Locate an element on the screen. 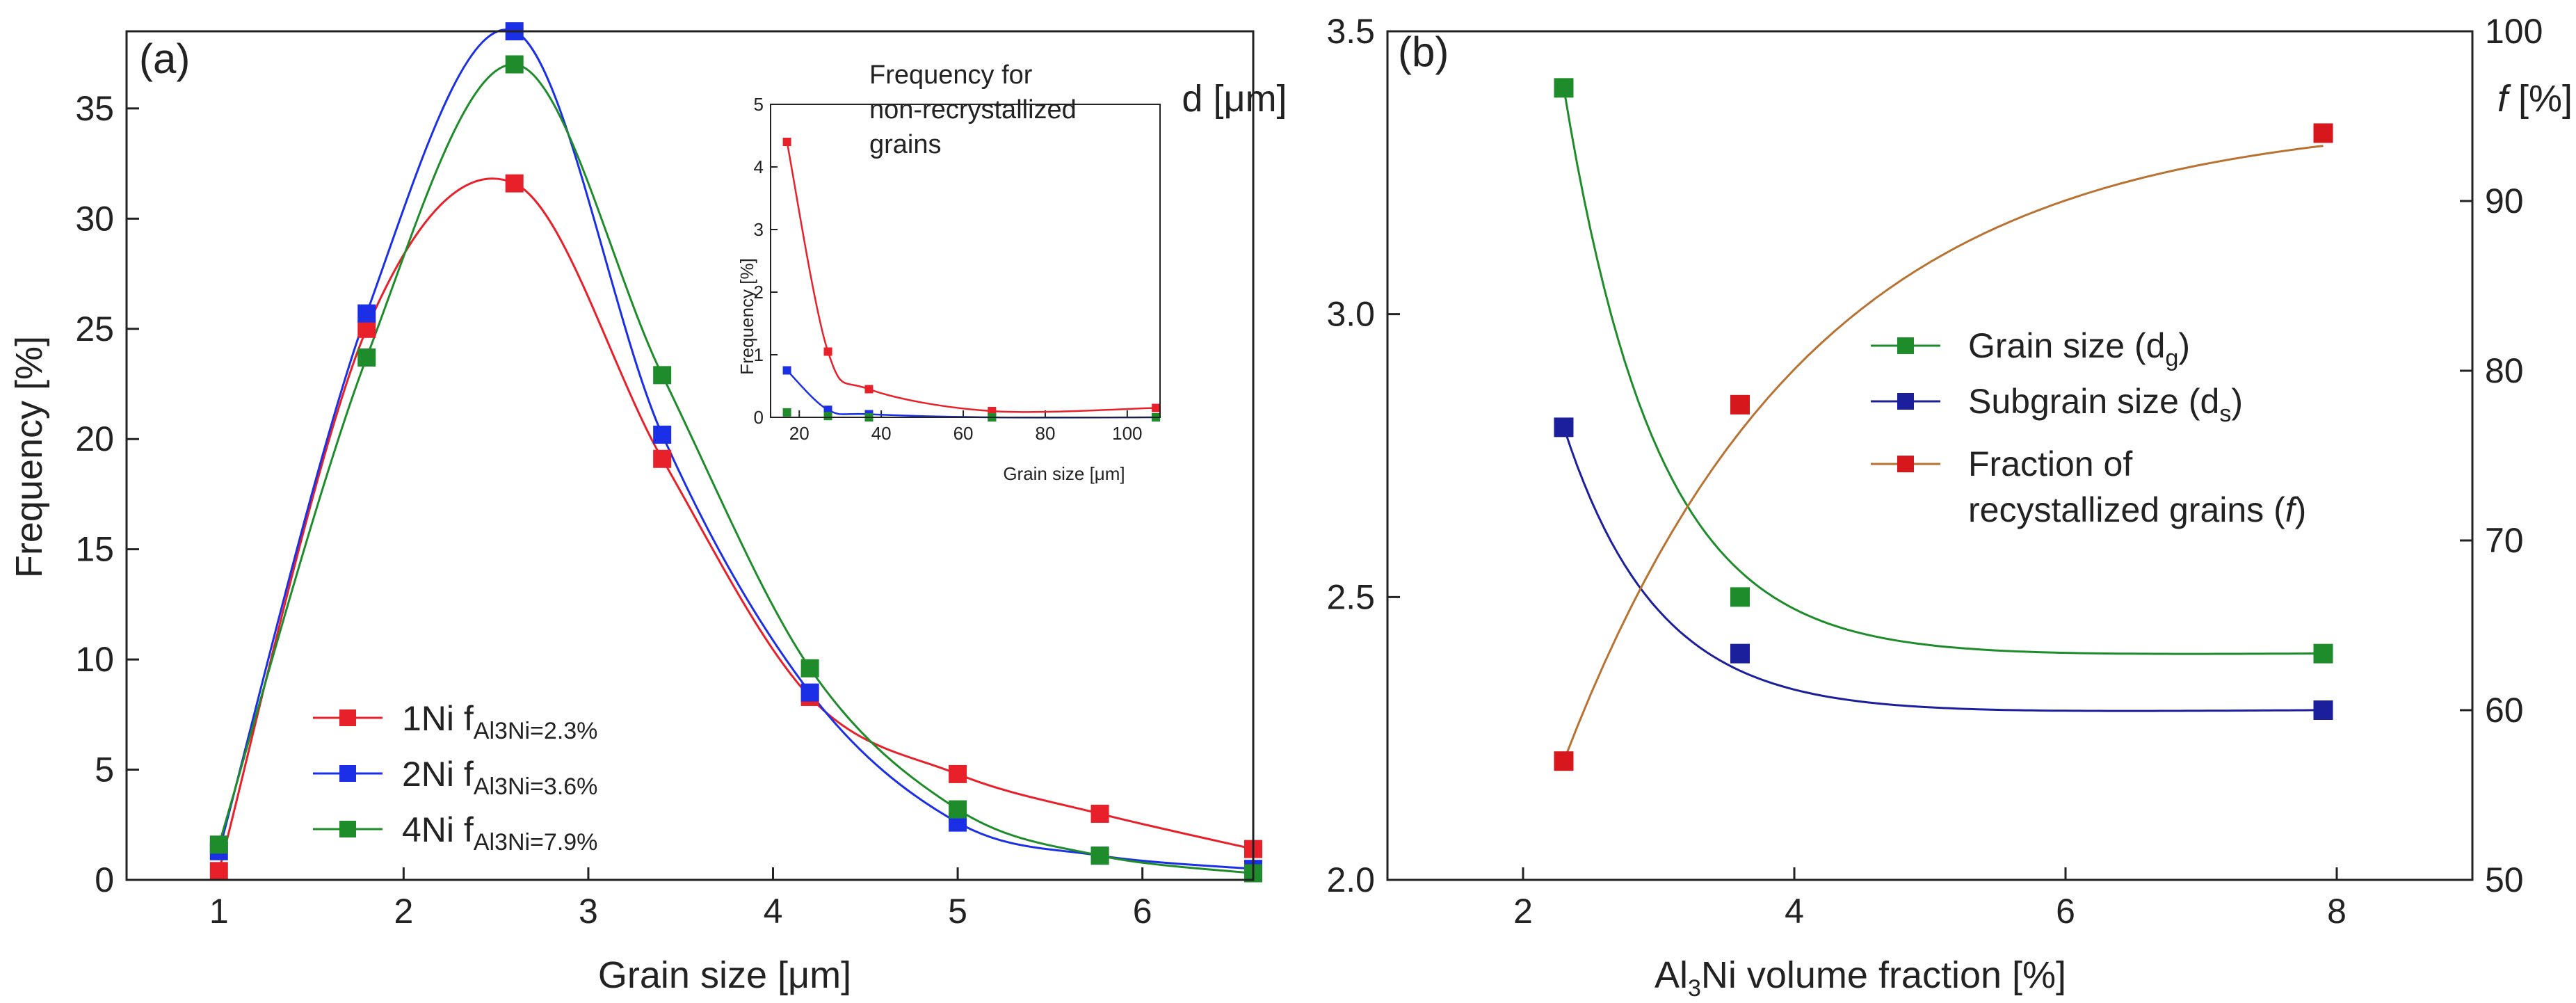  panel-b-x-axis-label: Al3Ni volume fraction [%] is located at coordinates (1860, 978).